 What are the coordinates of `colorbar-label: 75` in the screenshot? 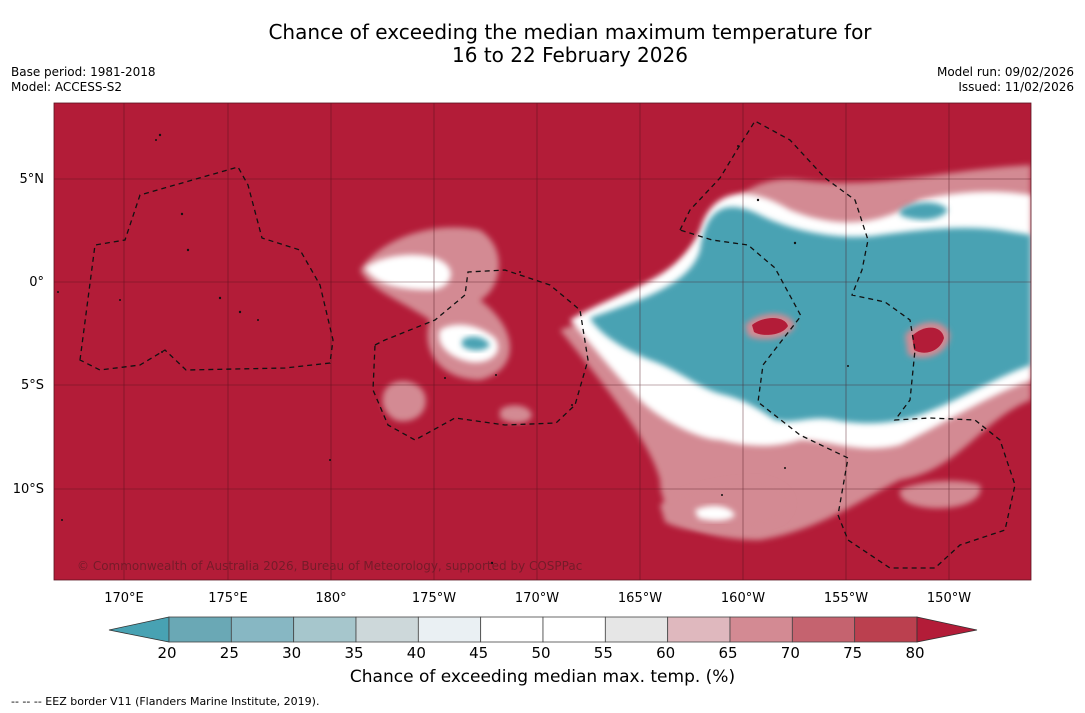 It's located at (852, 653).